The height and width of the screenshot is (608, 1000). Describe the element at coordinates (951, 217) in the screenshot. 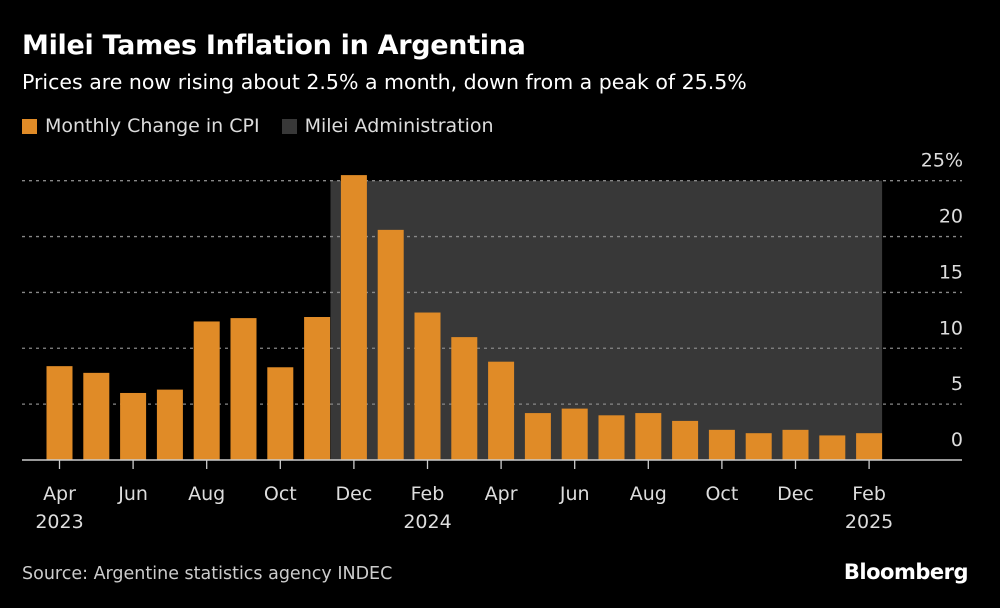

I see `y-tick-label: 20` at that location.